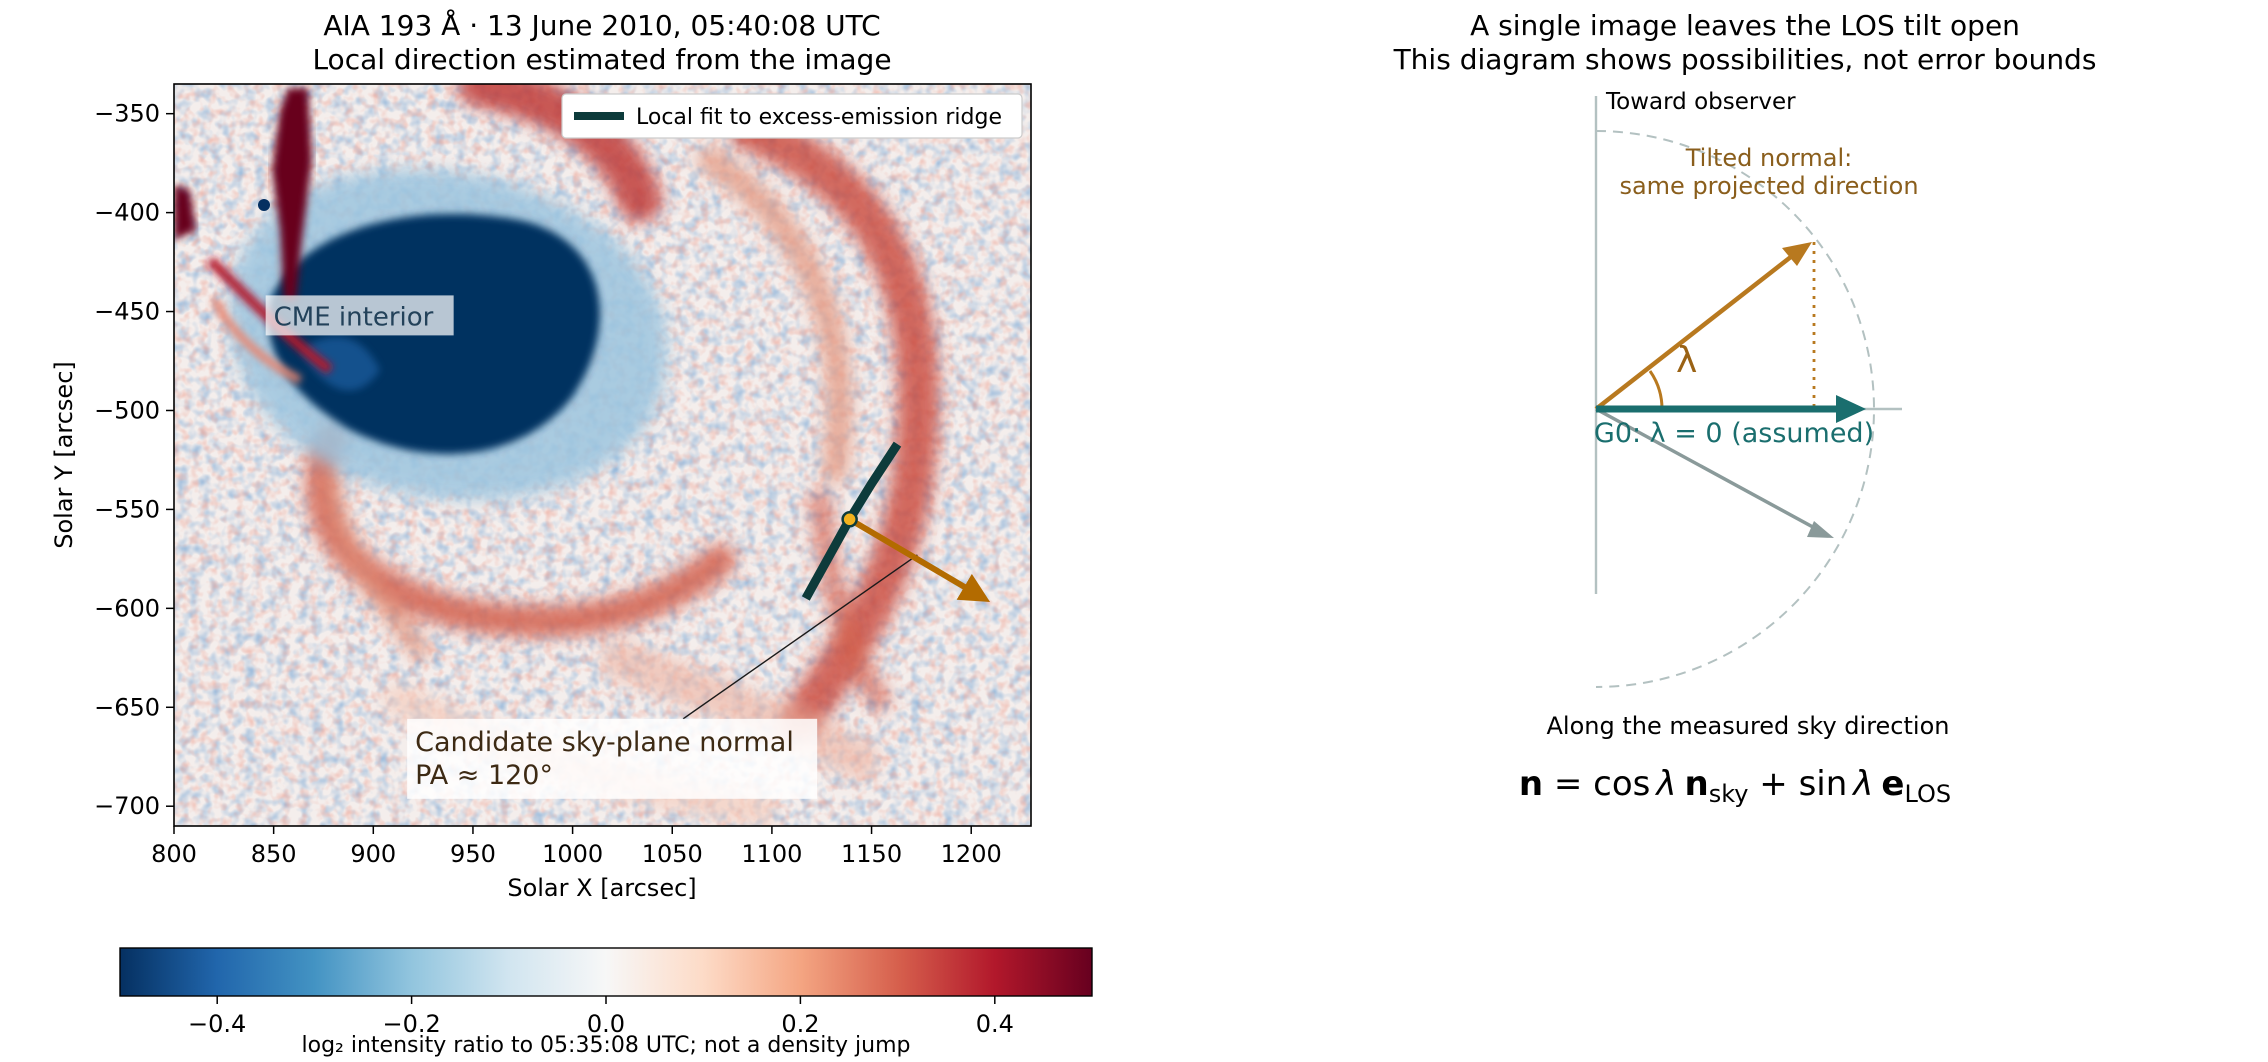 Image resolution: width=2268 pixels, height=1062 pixels. What do you see at coordinates (601, 59) in the screenshot?
I see `heatmap-title-line2: Local direction estimated from the image` at bounding box center [601, 59].